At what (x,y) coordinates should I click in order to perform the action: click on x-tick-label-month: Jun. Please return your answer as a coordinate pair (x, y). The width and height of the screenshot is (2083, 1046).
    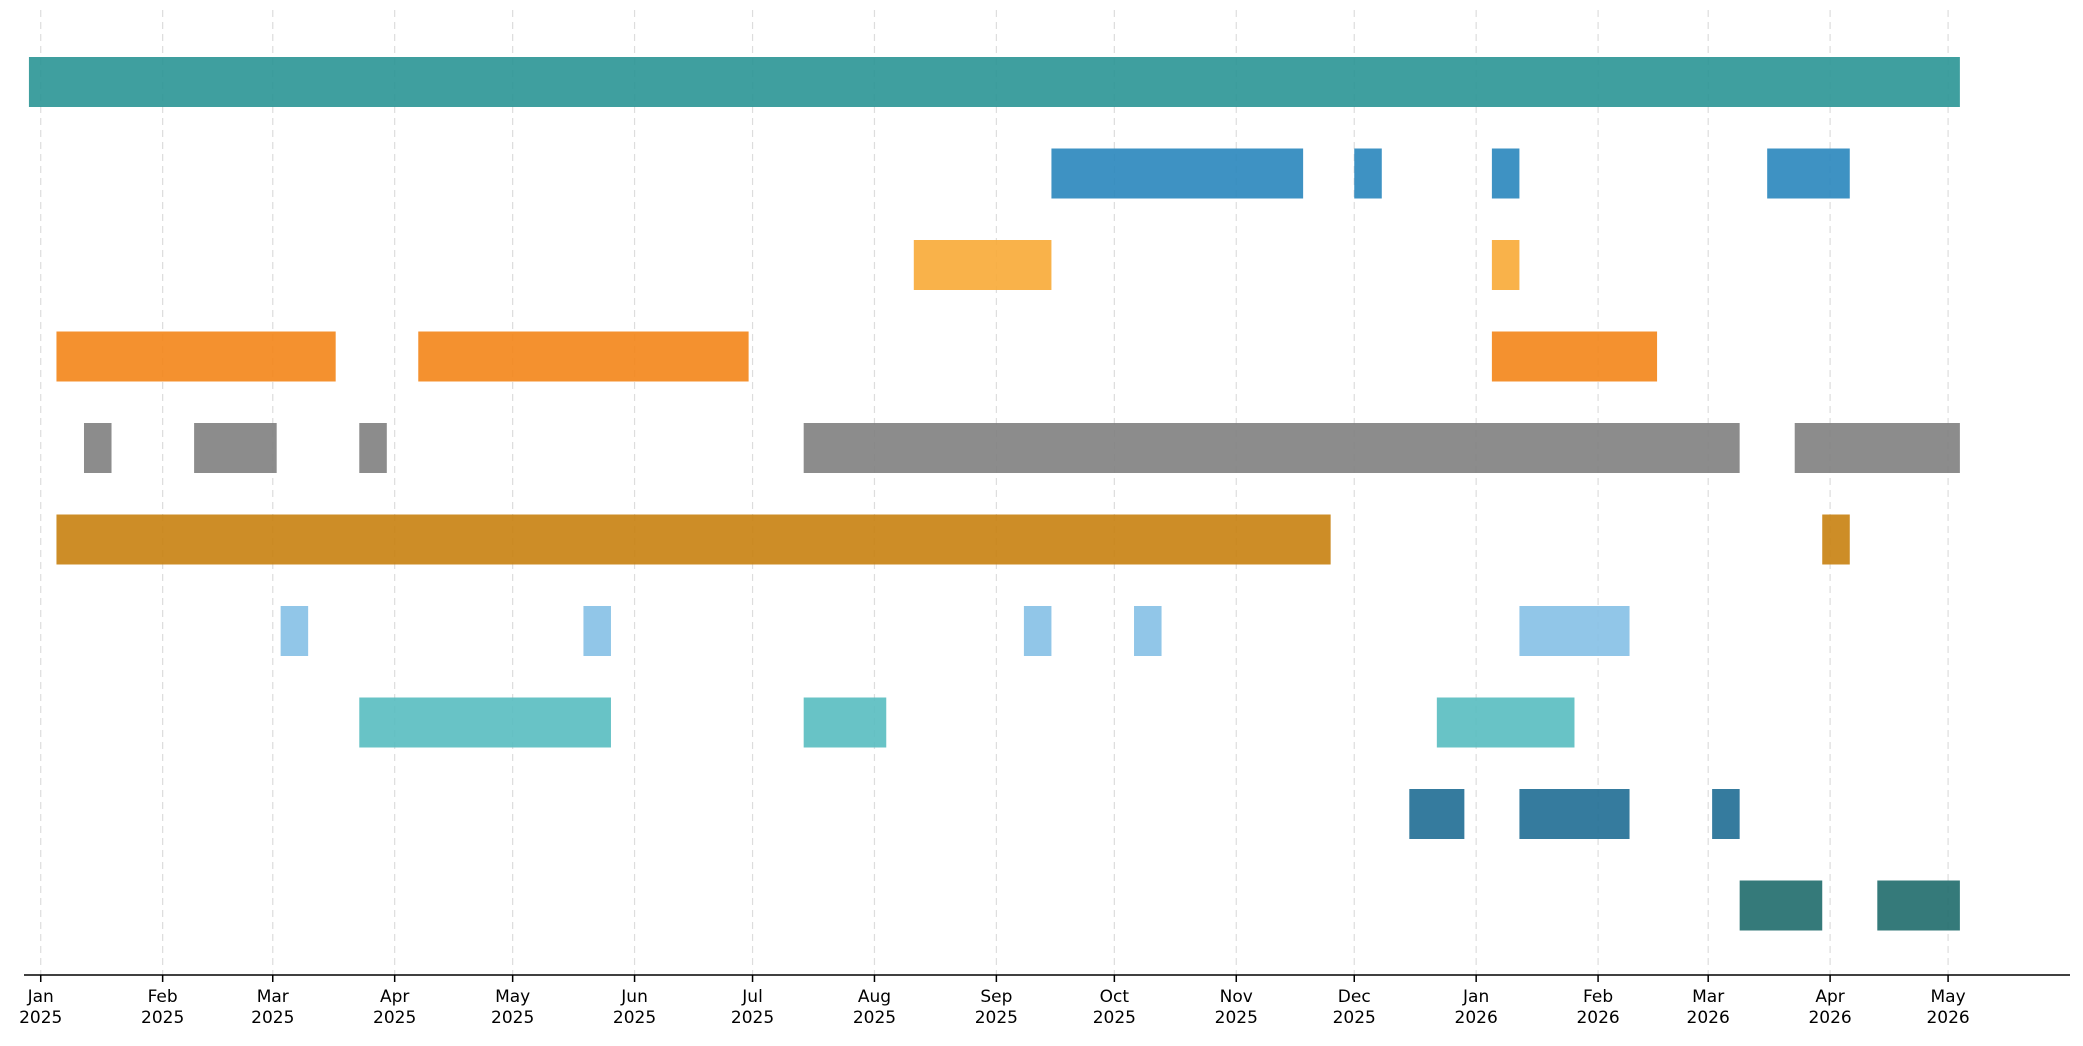
    Looking at the image, I should click on (634, 997).